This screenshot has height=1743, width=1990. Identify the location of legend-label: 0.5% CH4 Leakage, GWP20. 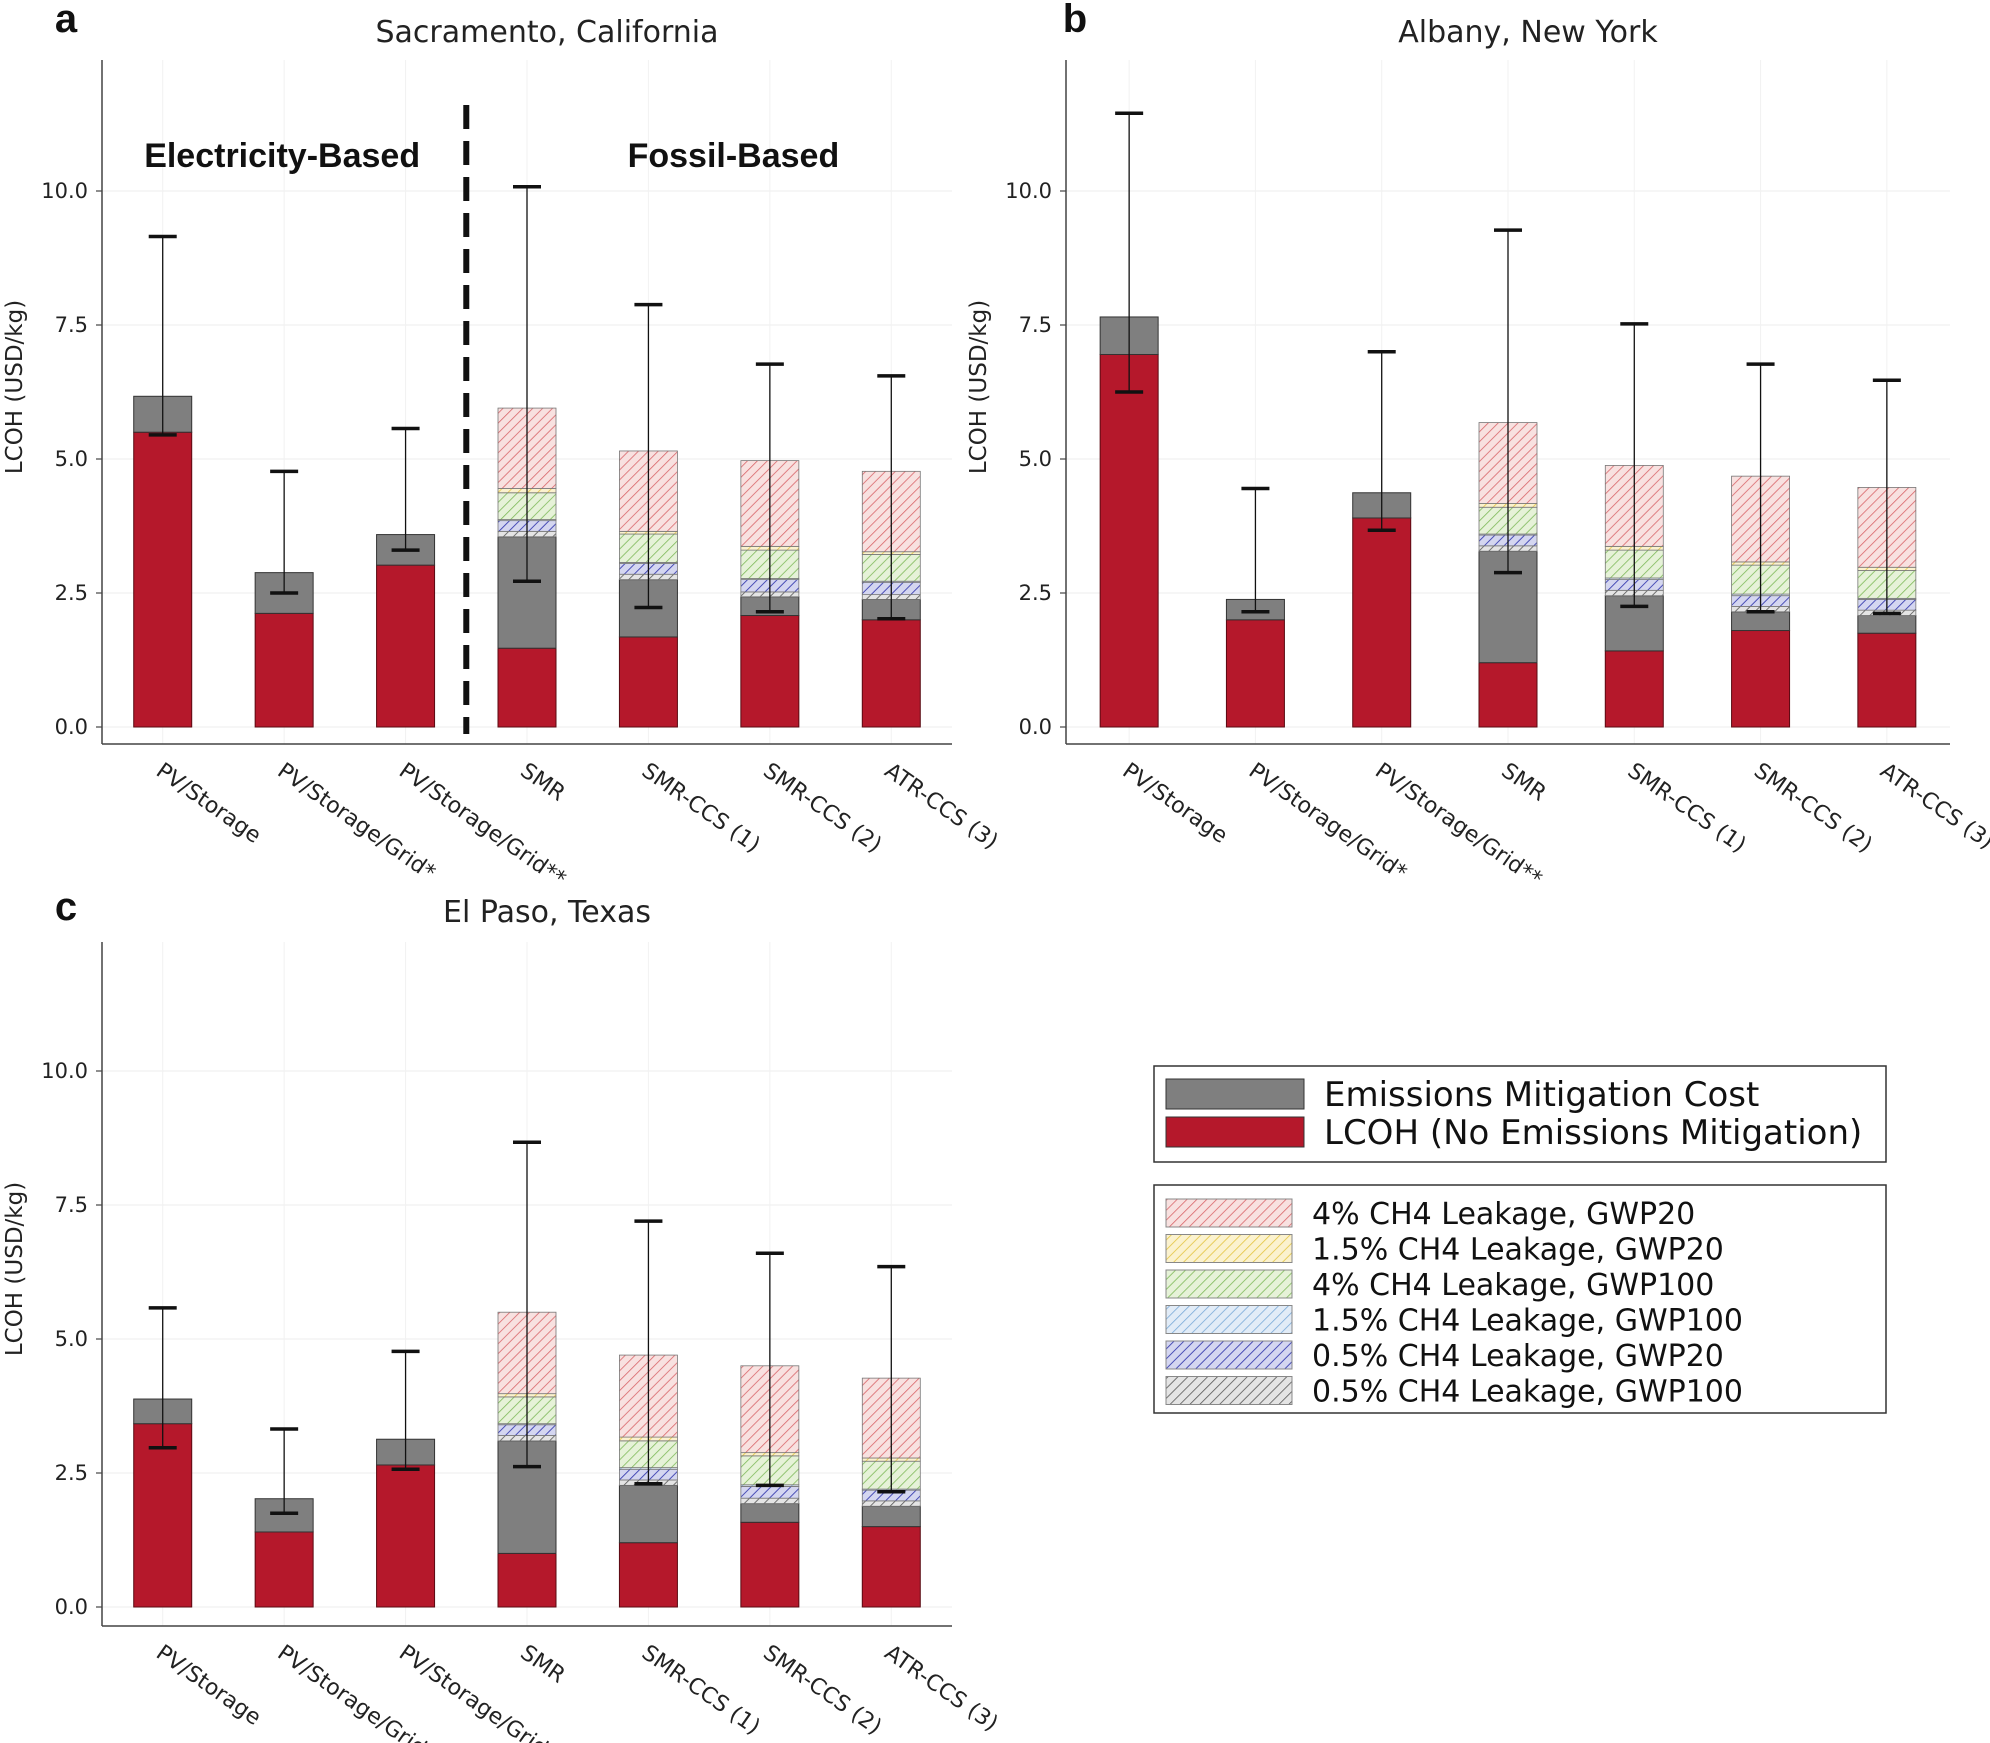
(1518, 1356).